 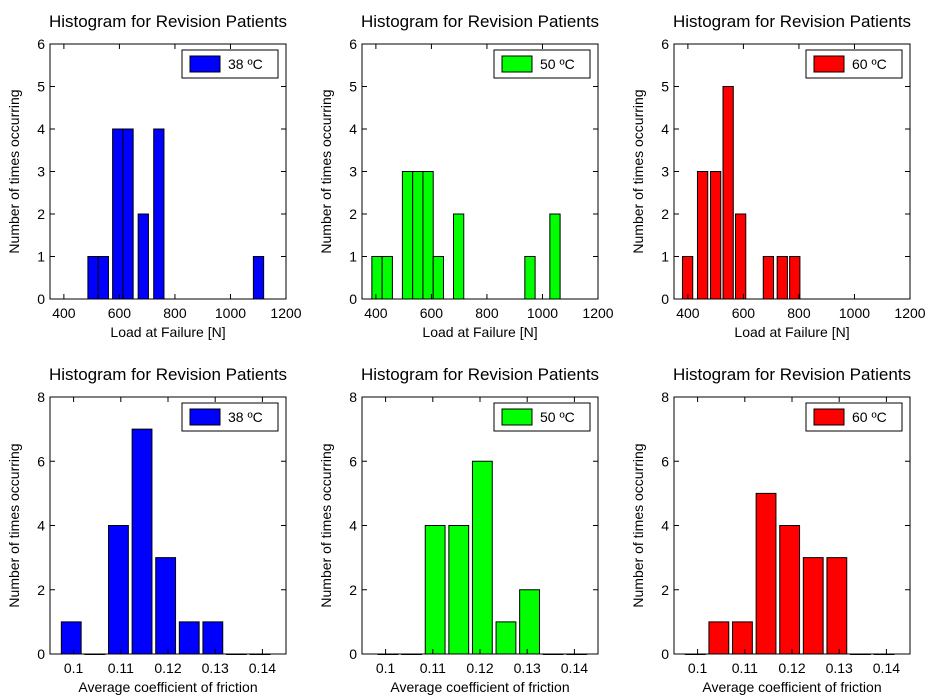 What do you see at coordinates (854, 313) in the screenshot?
I see `x-tick-label: 1000` at bounding box center [854, 313].